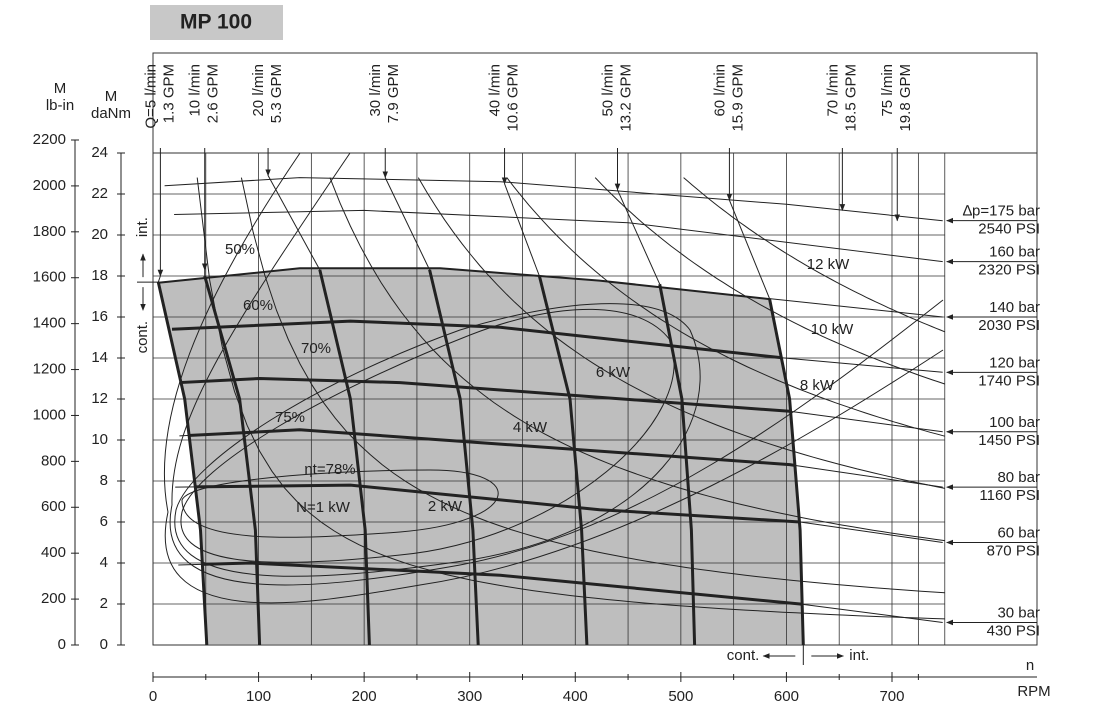  I want to click on pressure-psi-label: 870 PSI, so click(1013, 550).